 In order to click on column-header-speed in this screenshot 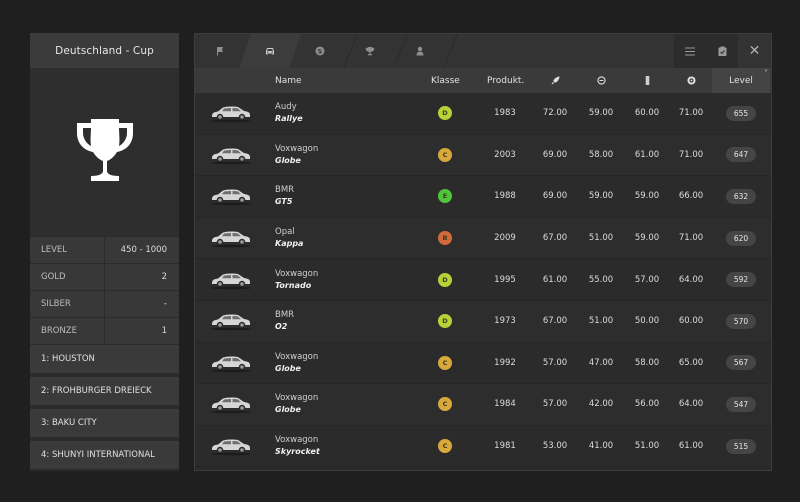, I will do `click(601, 80)`.